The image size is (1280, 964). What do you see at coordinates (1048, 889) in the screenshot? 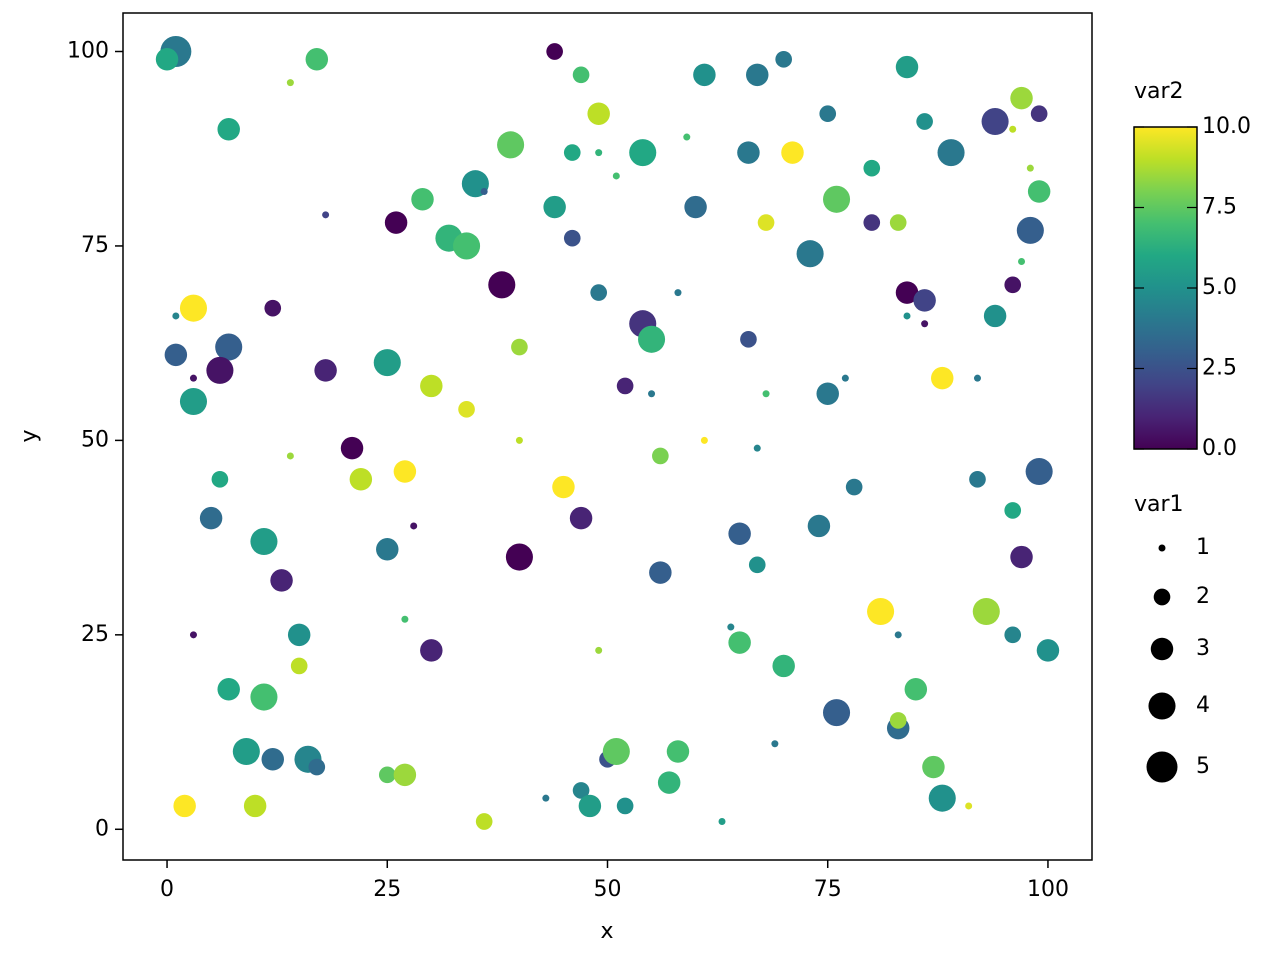
I see `x-tick-label: 100` at bounding box center [1048, 889].